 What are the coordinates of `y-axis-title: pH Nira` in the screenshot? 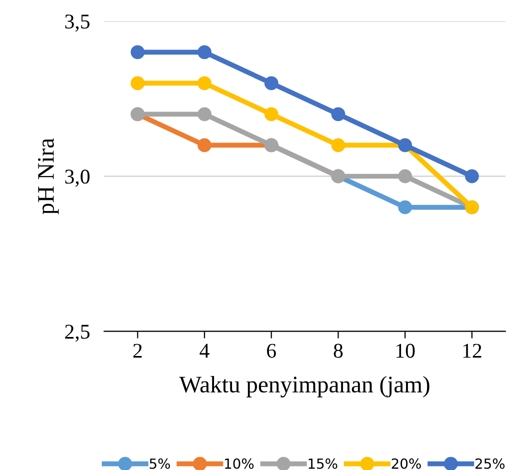 It's located at (48, 176).